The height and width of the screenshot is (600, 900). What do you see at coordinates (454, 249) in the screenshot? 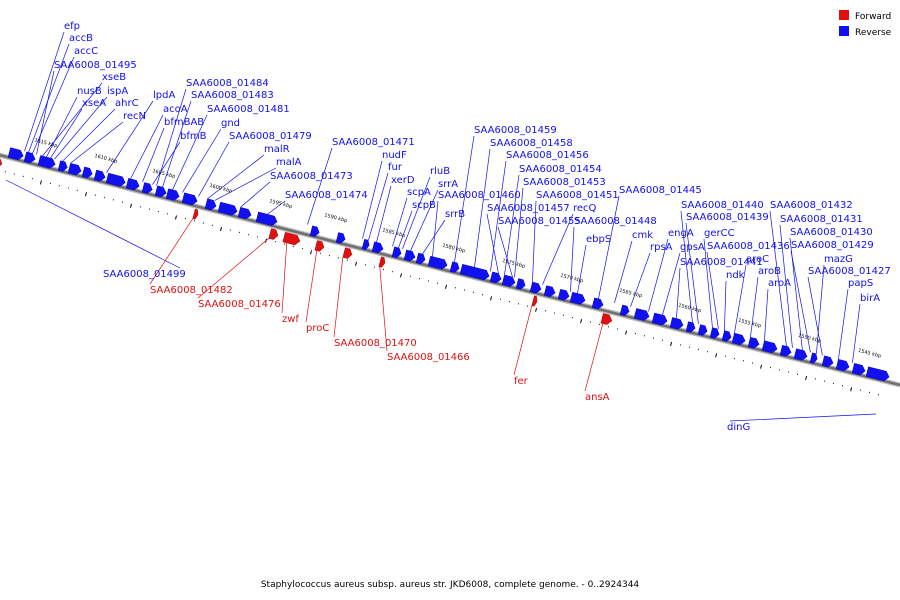
I see `kbp-tick-label: 1580 kbp` at bounding box center [454, 249].